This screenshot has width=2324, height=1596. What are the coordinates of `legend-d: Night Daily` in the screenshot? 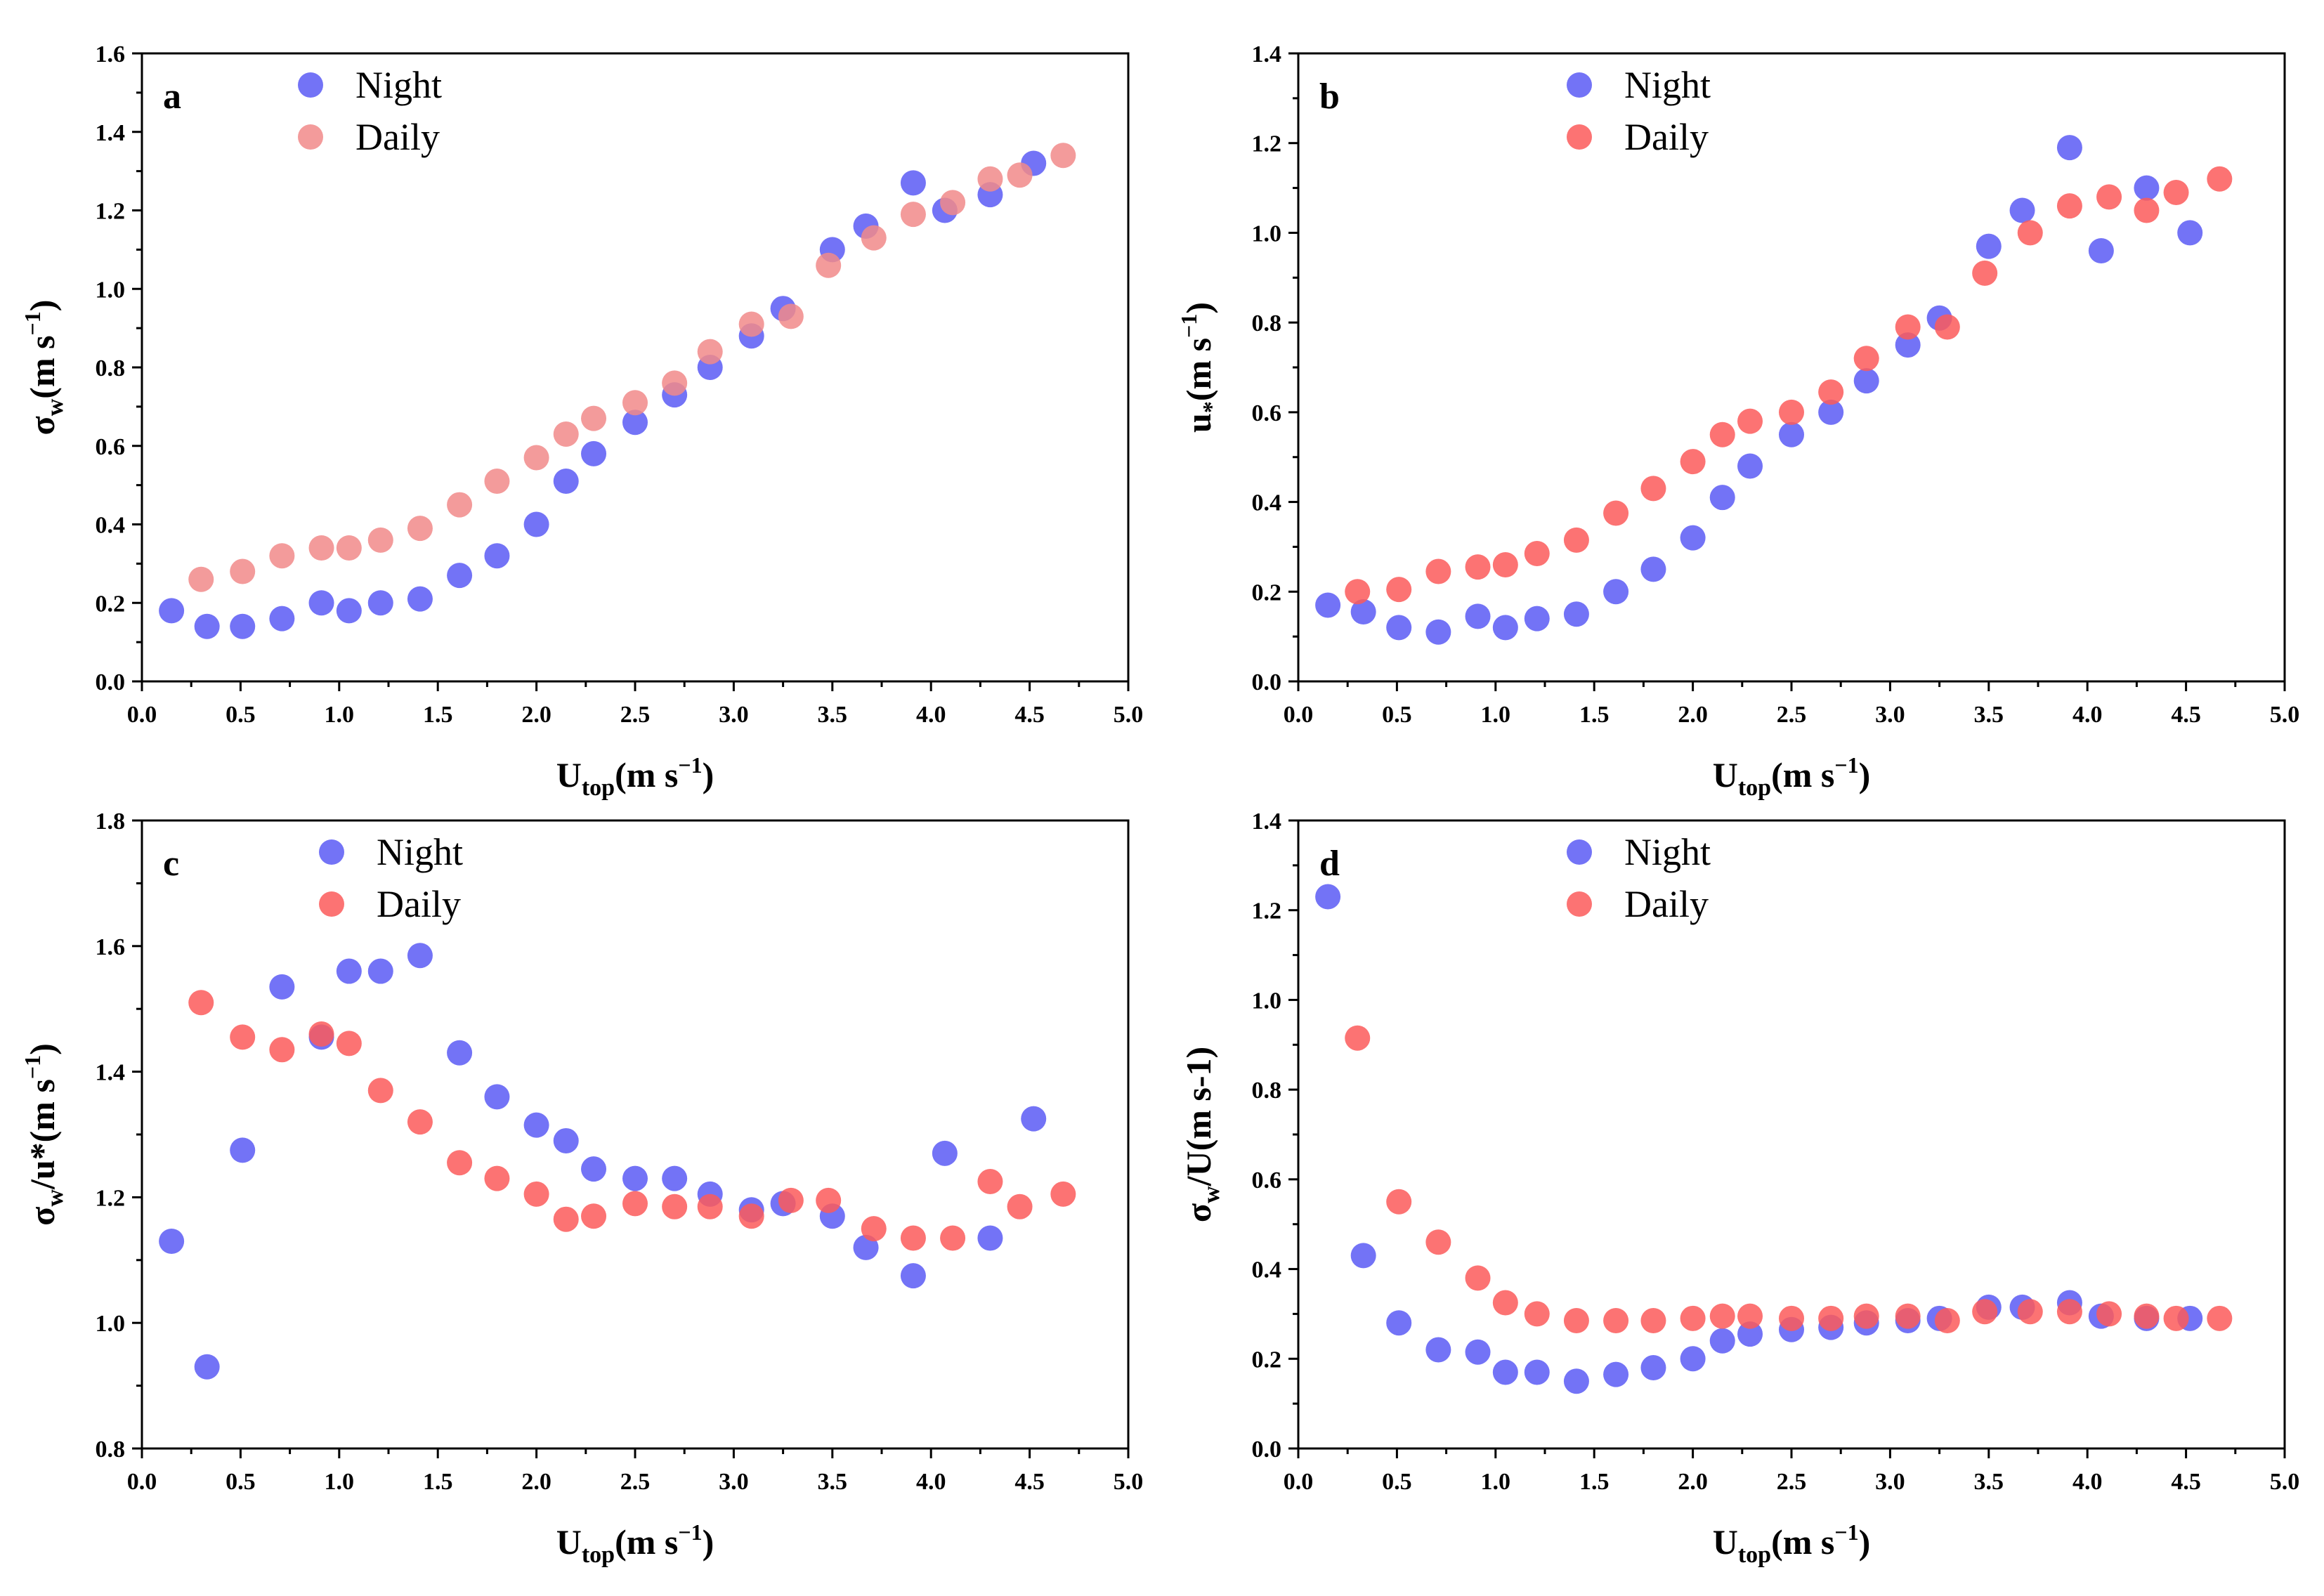 It's located at (1639, 878).